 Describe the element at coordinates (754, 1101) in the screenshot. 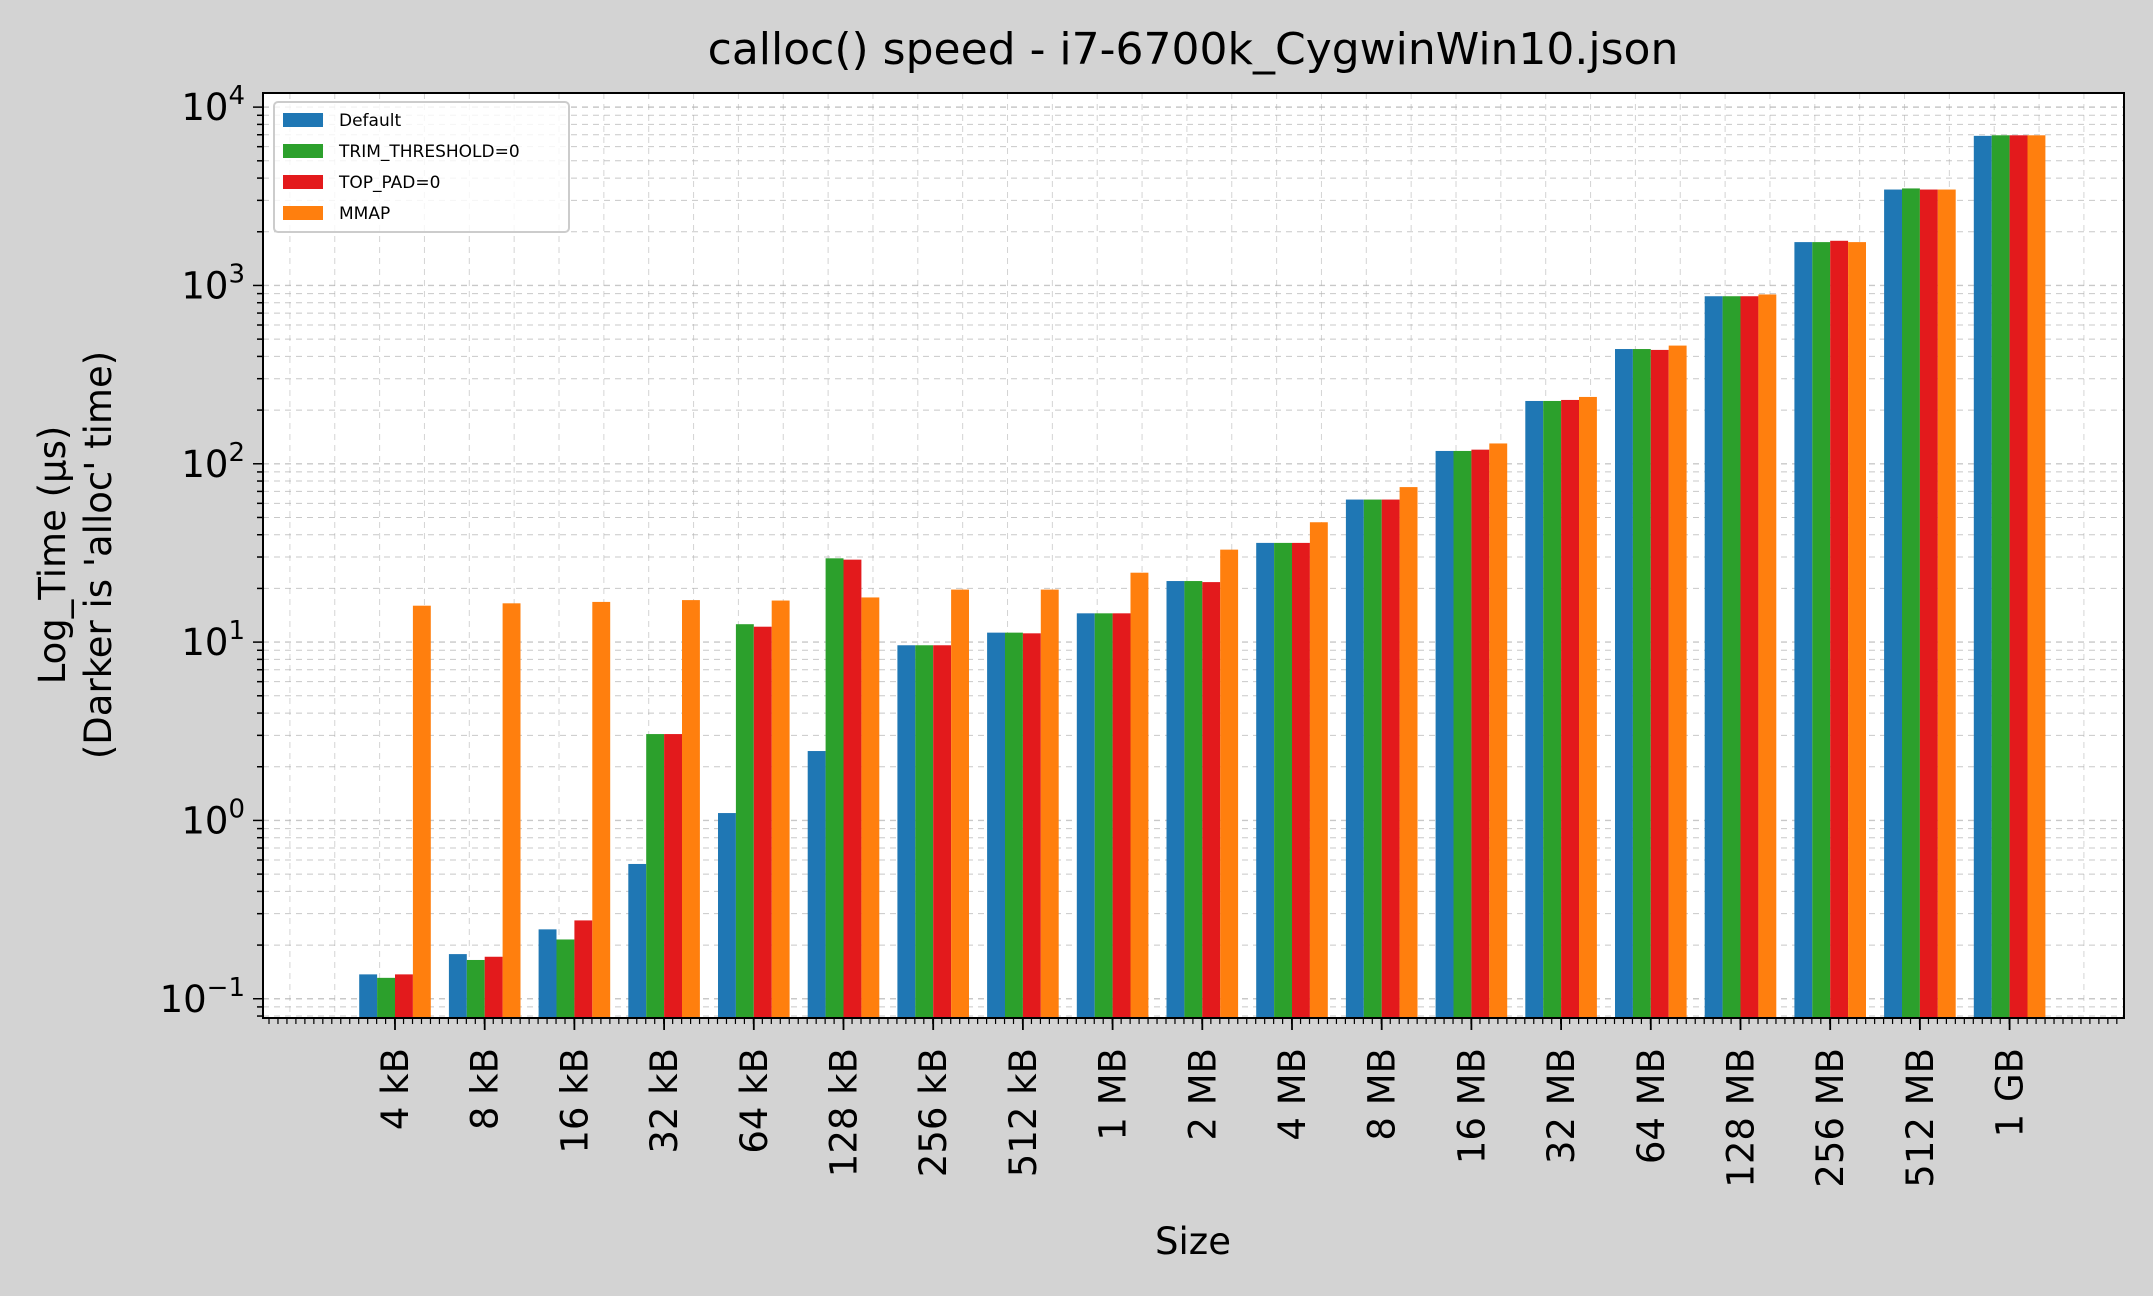

I see `x-tick-label: 64 kB` at that location.